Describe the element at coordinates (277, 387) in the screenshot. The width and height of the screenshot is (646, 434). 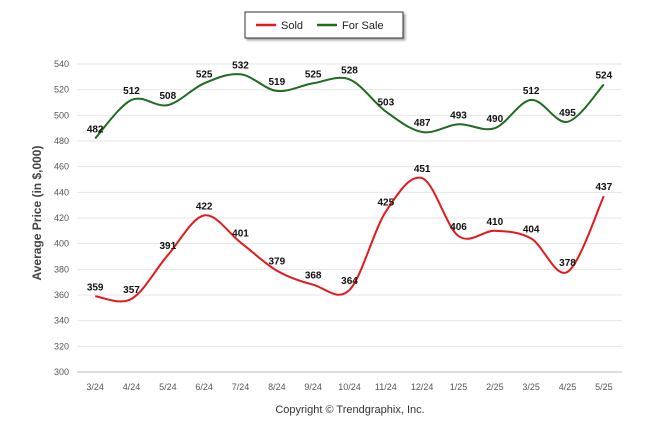
I see `x-tick-label: 8/24` at that location.